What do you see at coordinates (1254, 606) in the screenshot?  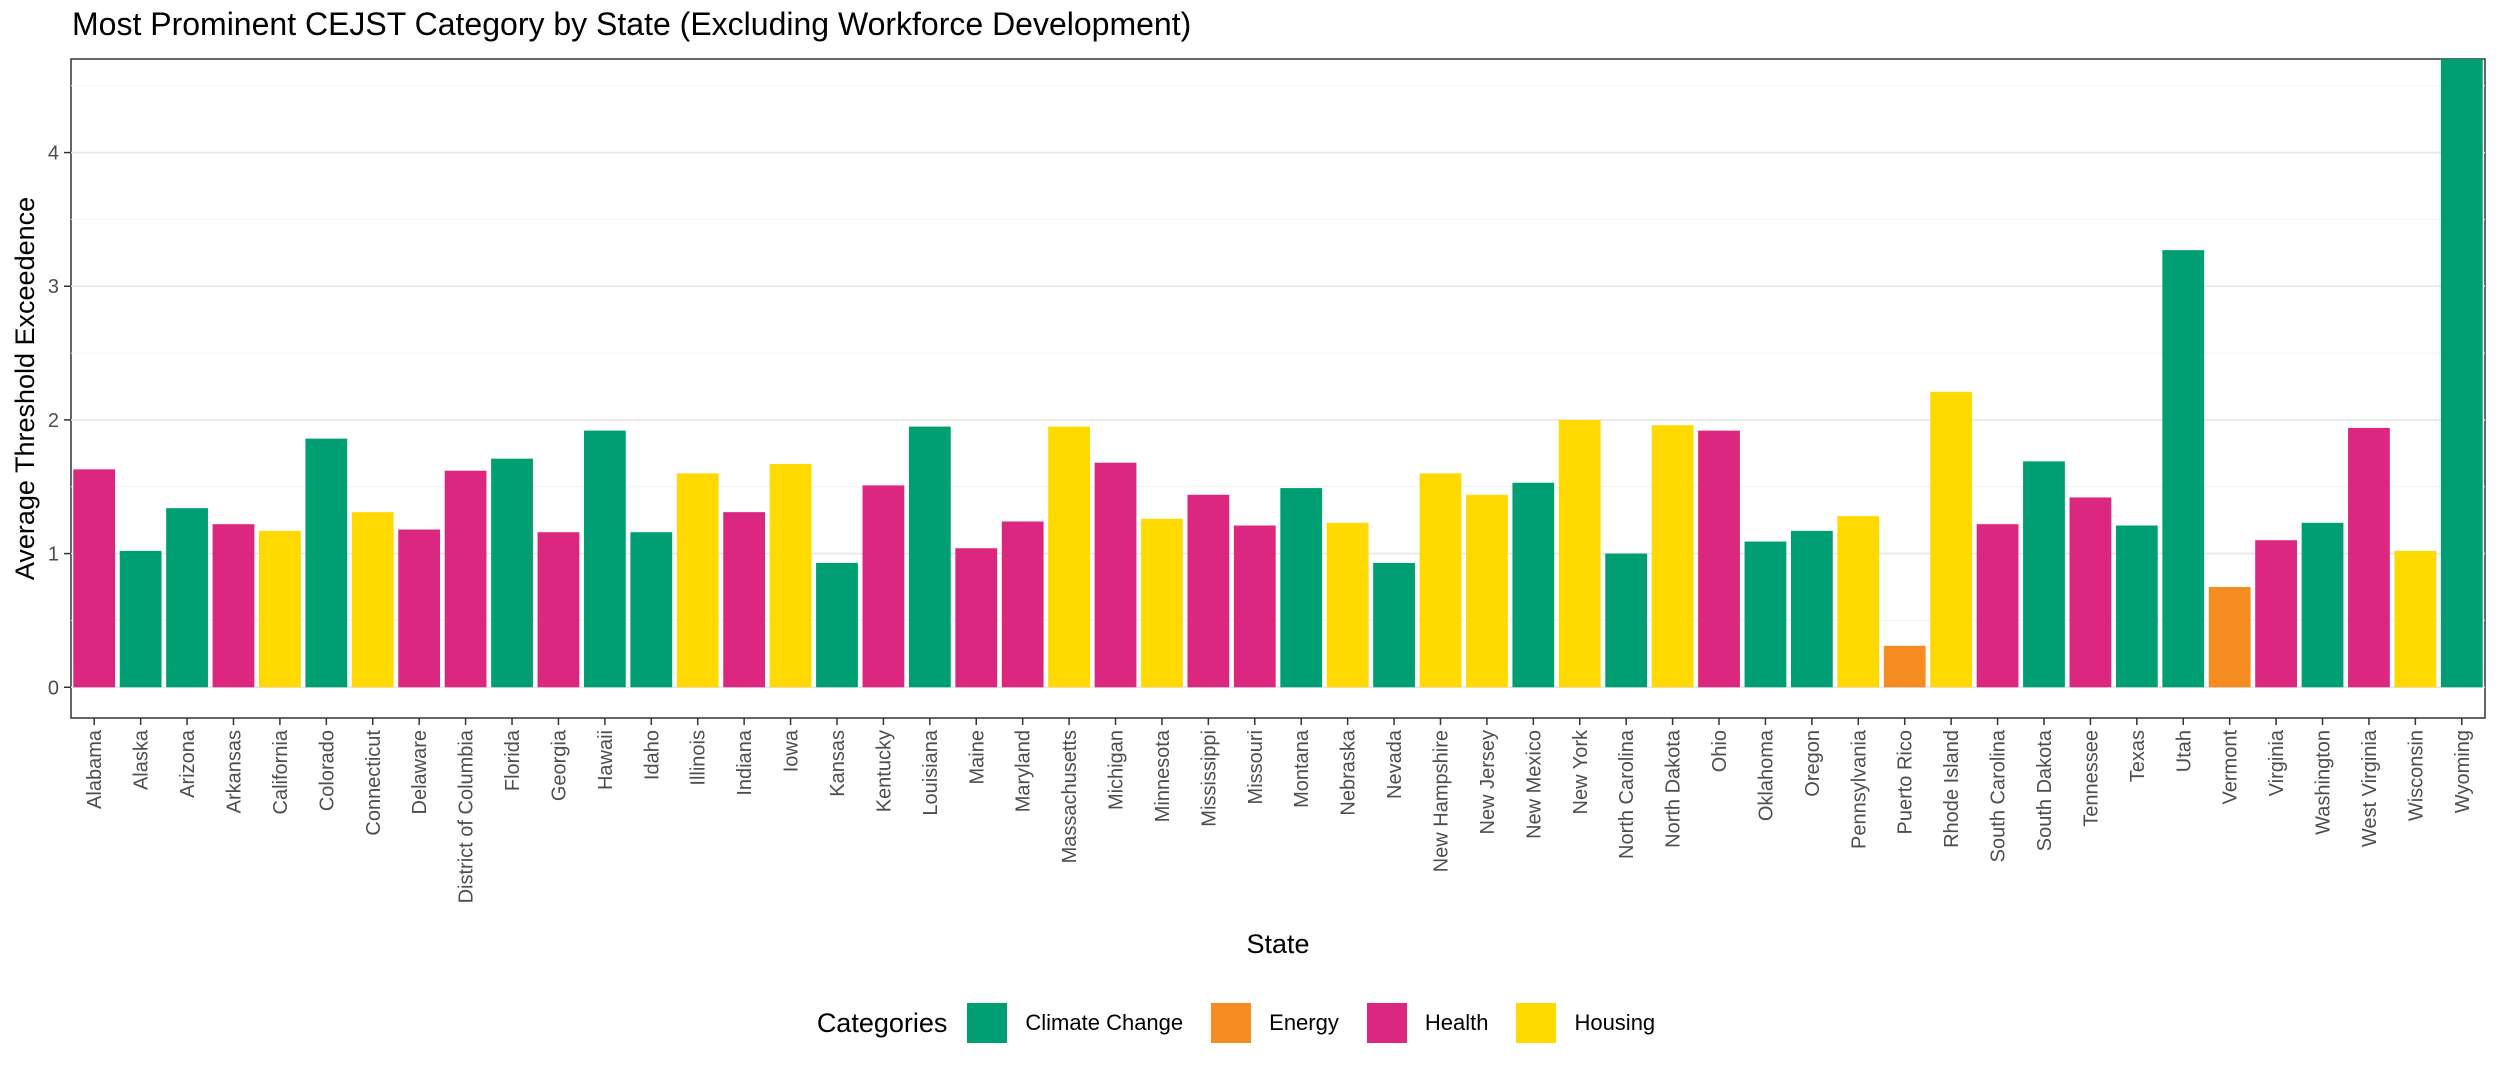 I see `bar-missouri` at bounding box center [1254, 606].